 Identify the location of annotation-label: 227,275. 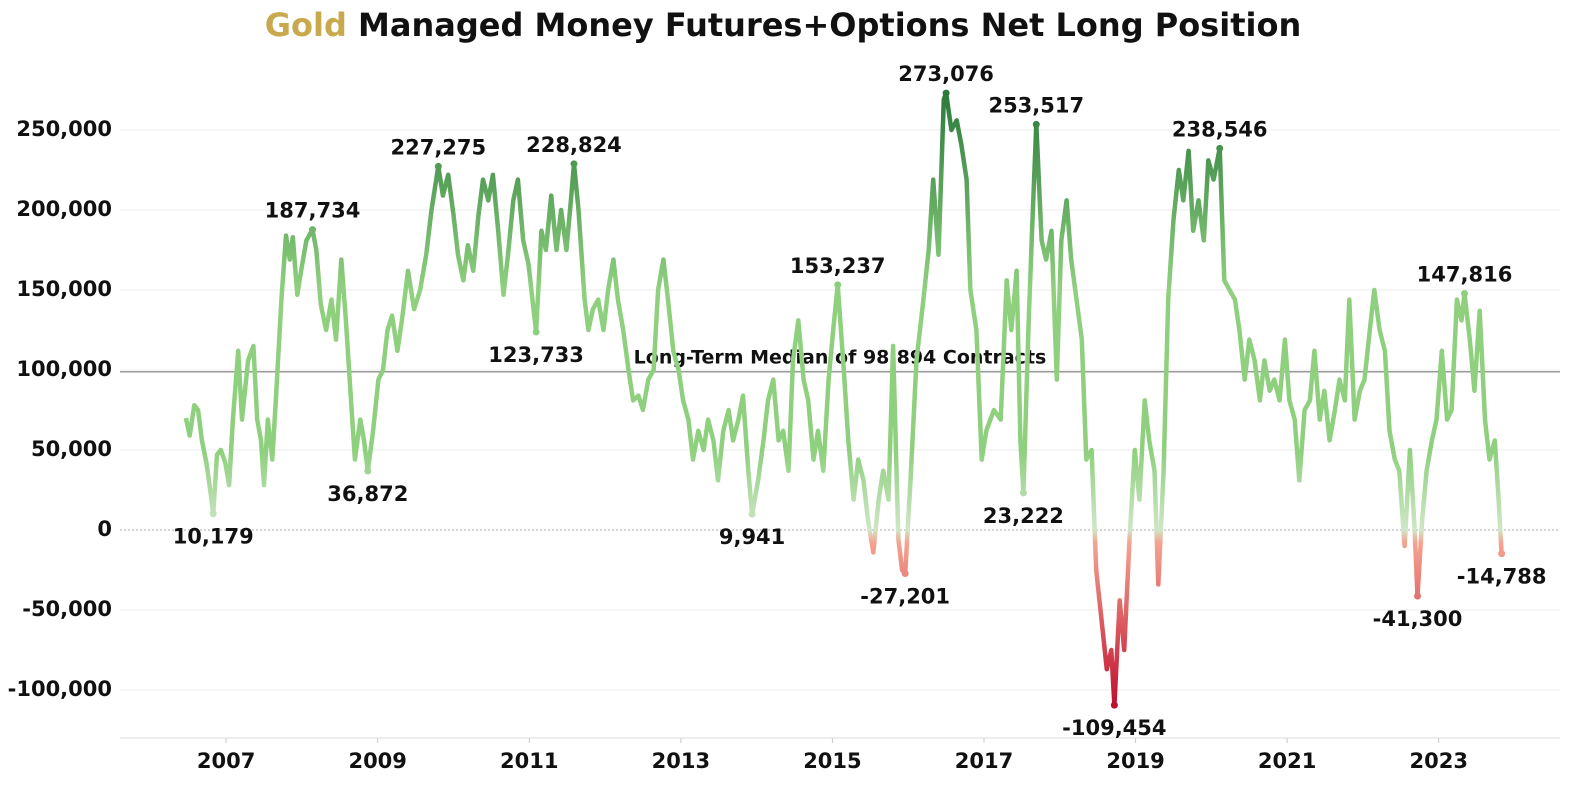
(438, 147).